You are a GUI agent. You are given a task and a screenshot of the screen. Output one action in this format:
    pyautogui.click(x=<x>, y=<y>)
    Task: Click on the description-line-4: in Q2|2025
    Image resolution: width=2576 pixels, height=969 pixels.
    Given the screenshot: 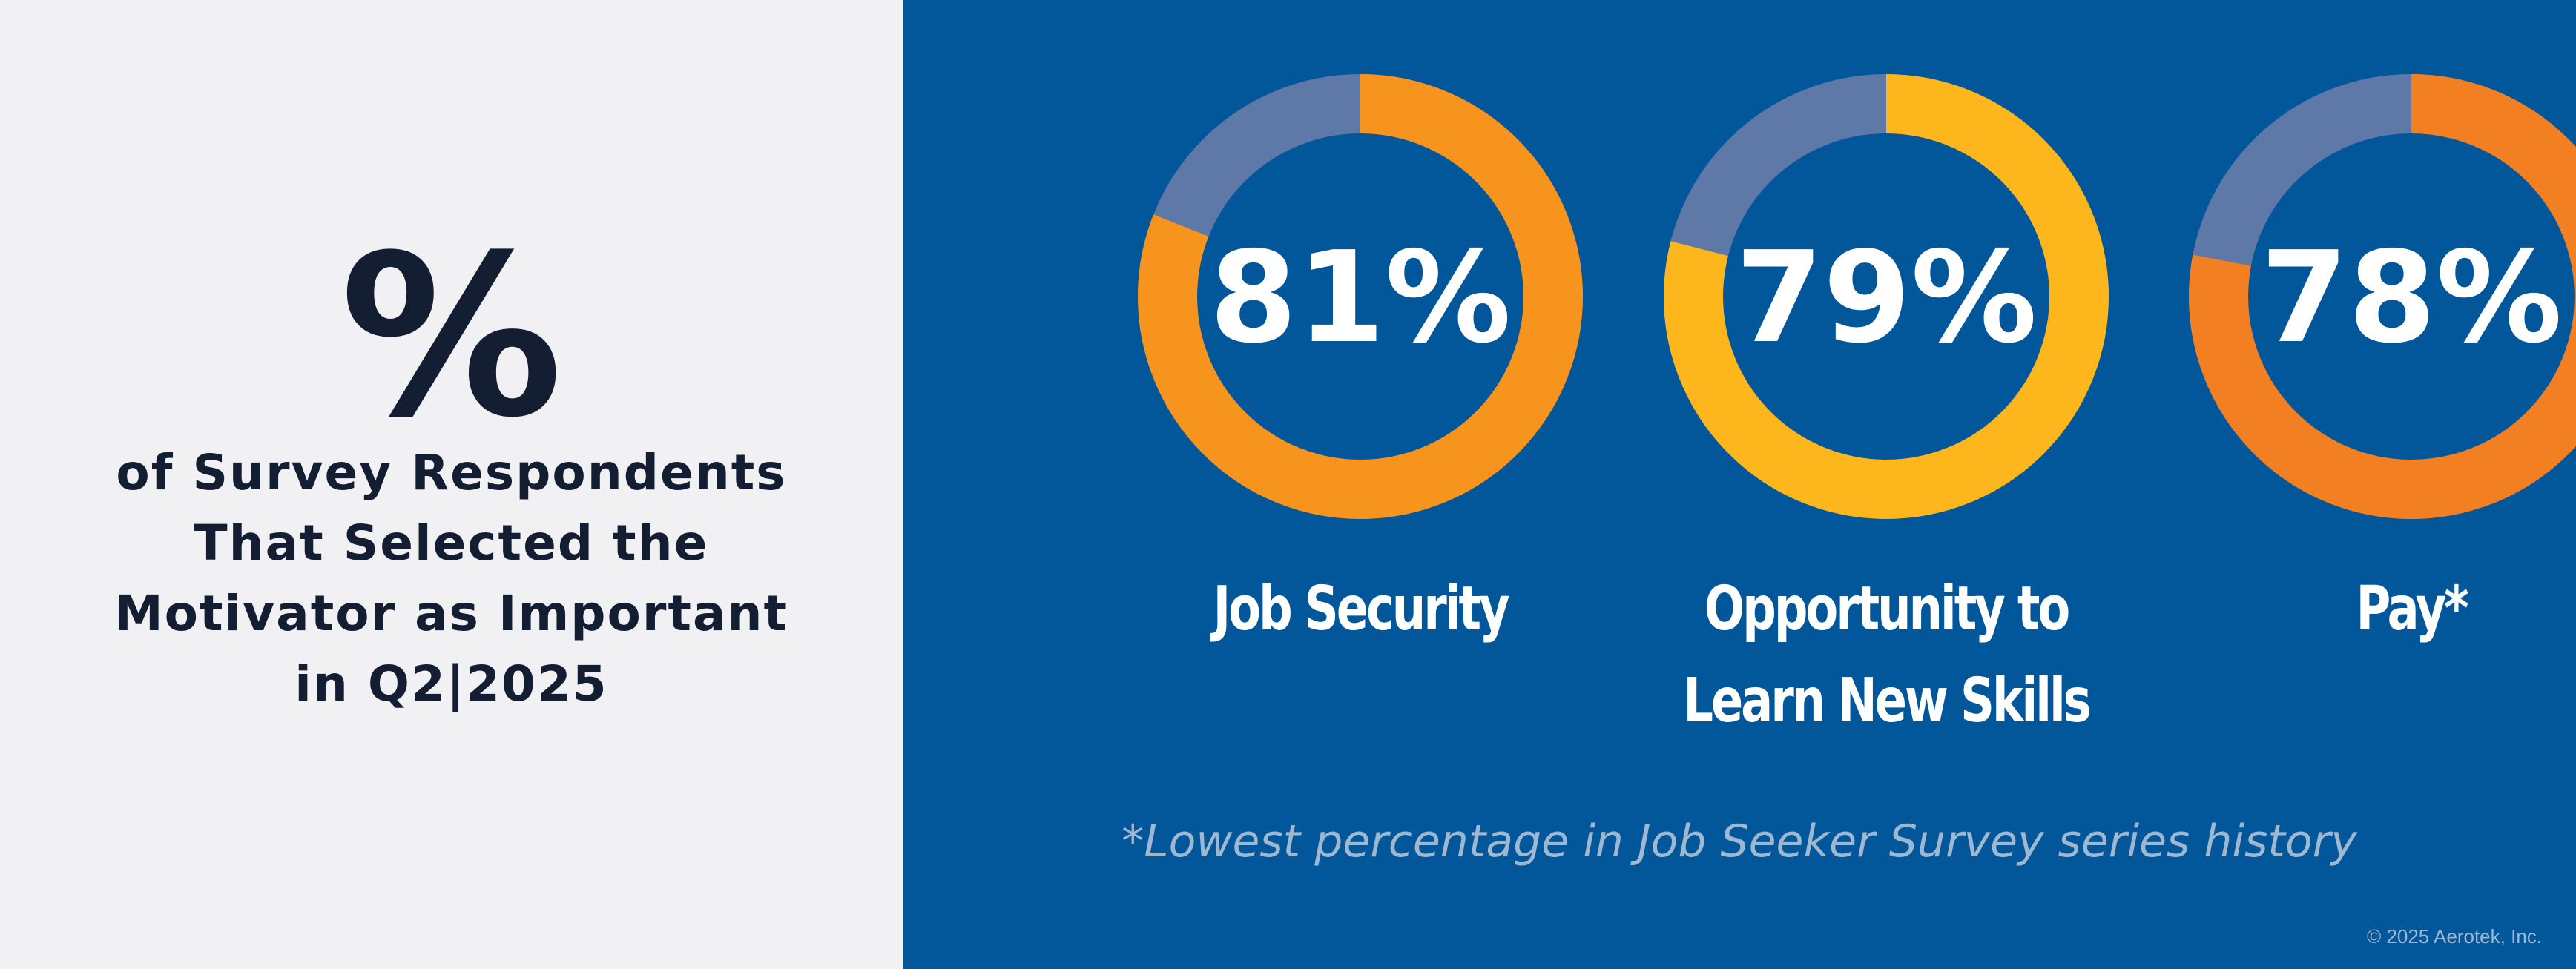 What is the action you would take?
    pyautogui.click(x=451, y=684)
    